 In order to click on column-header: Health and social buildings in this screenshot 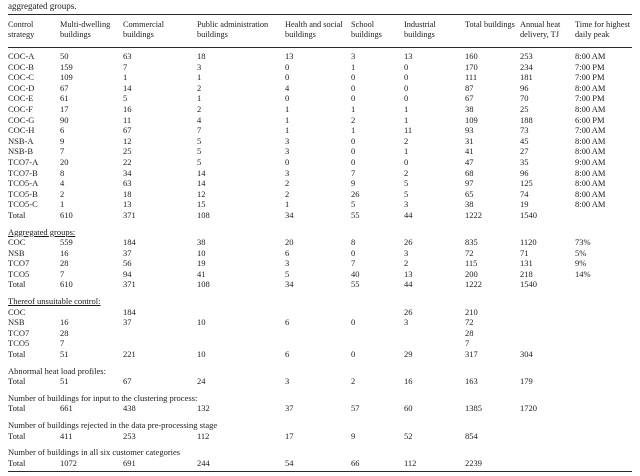, I will do `click(318, 31)`.